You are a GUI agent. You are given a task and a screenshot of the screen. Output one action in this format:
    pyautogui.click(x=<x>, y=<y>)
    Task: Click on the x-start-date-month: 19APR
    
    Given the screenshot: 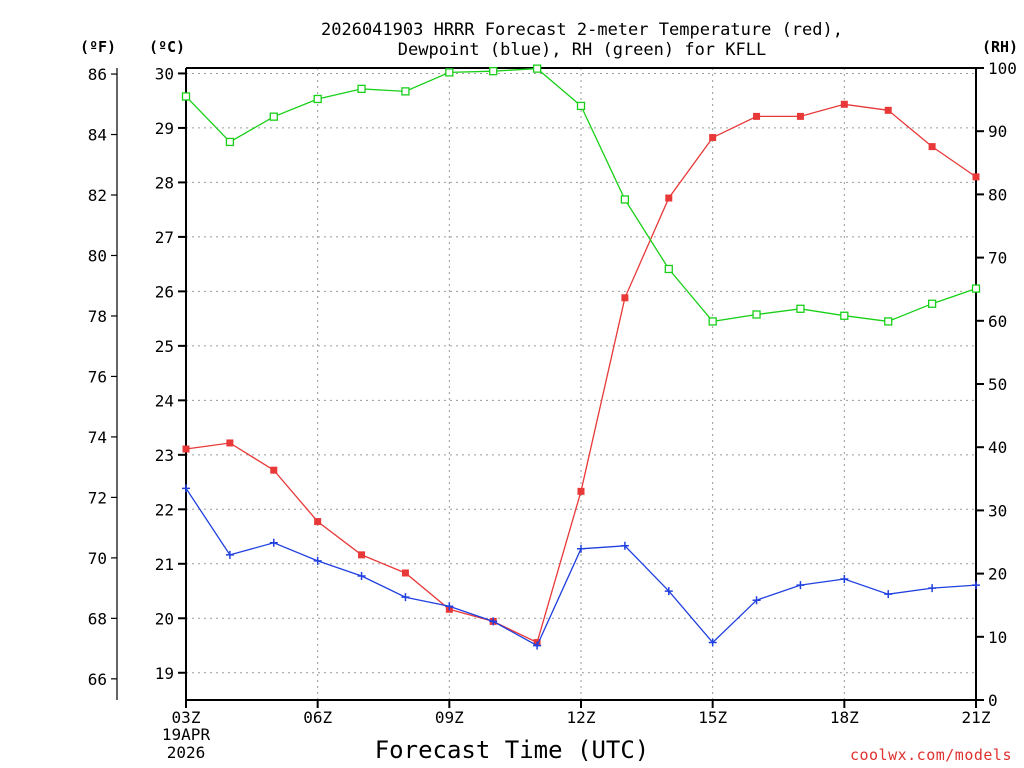 What is the action you would take?
    pyautogui.click(x=186, y=734)
    